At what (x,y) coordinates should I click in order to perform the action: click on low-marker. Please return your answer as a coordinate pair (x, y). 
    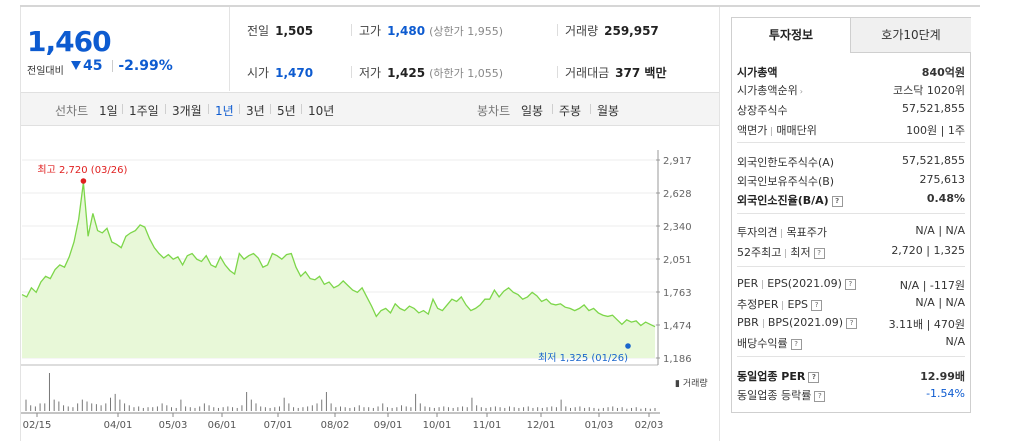
    Looking at the image, I should click on (628, 346).